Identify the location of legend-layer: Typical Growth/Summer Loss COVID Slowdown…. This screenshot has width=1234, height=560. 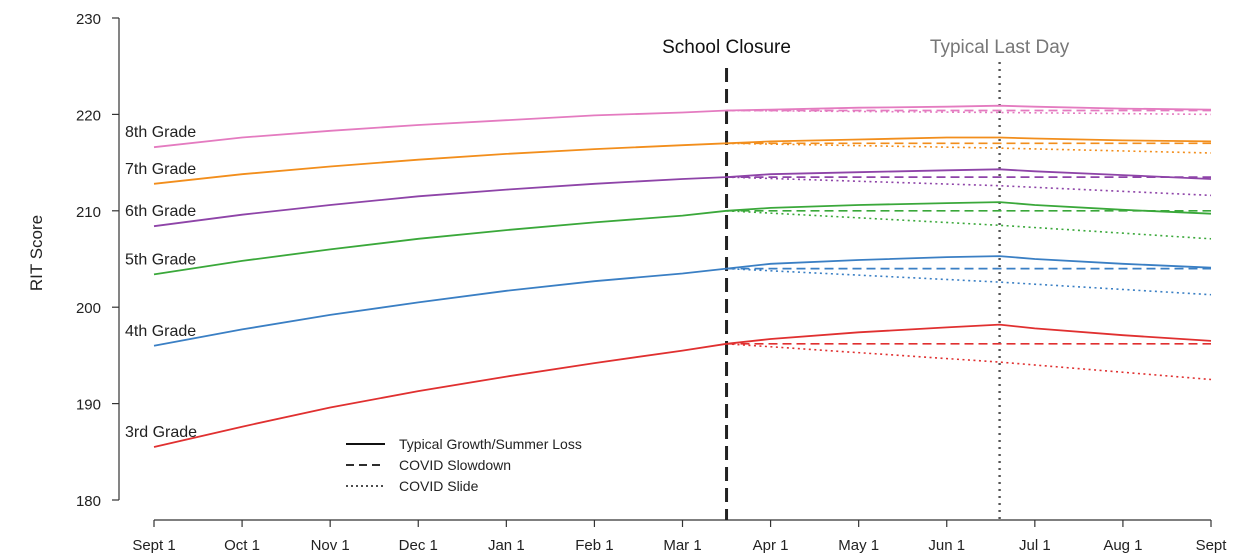
(464, 465).